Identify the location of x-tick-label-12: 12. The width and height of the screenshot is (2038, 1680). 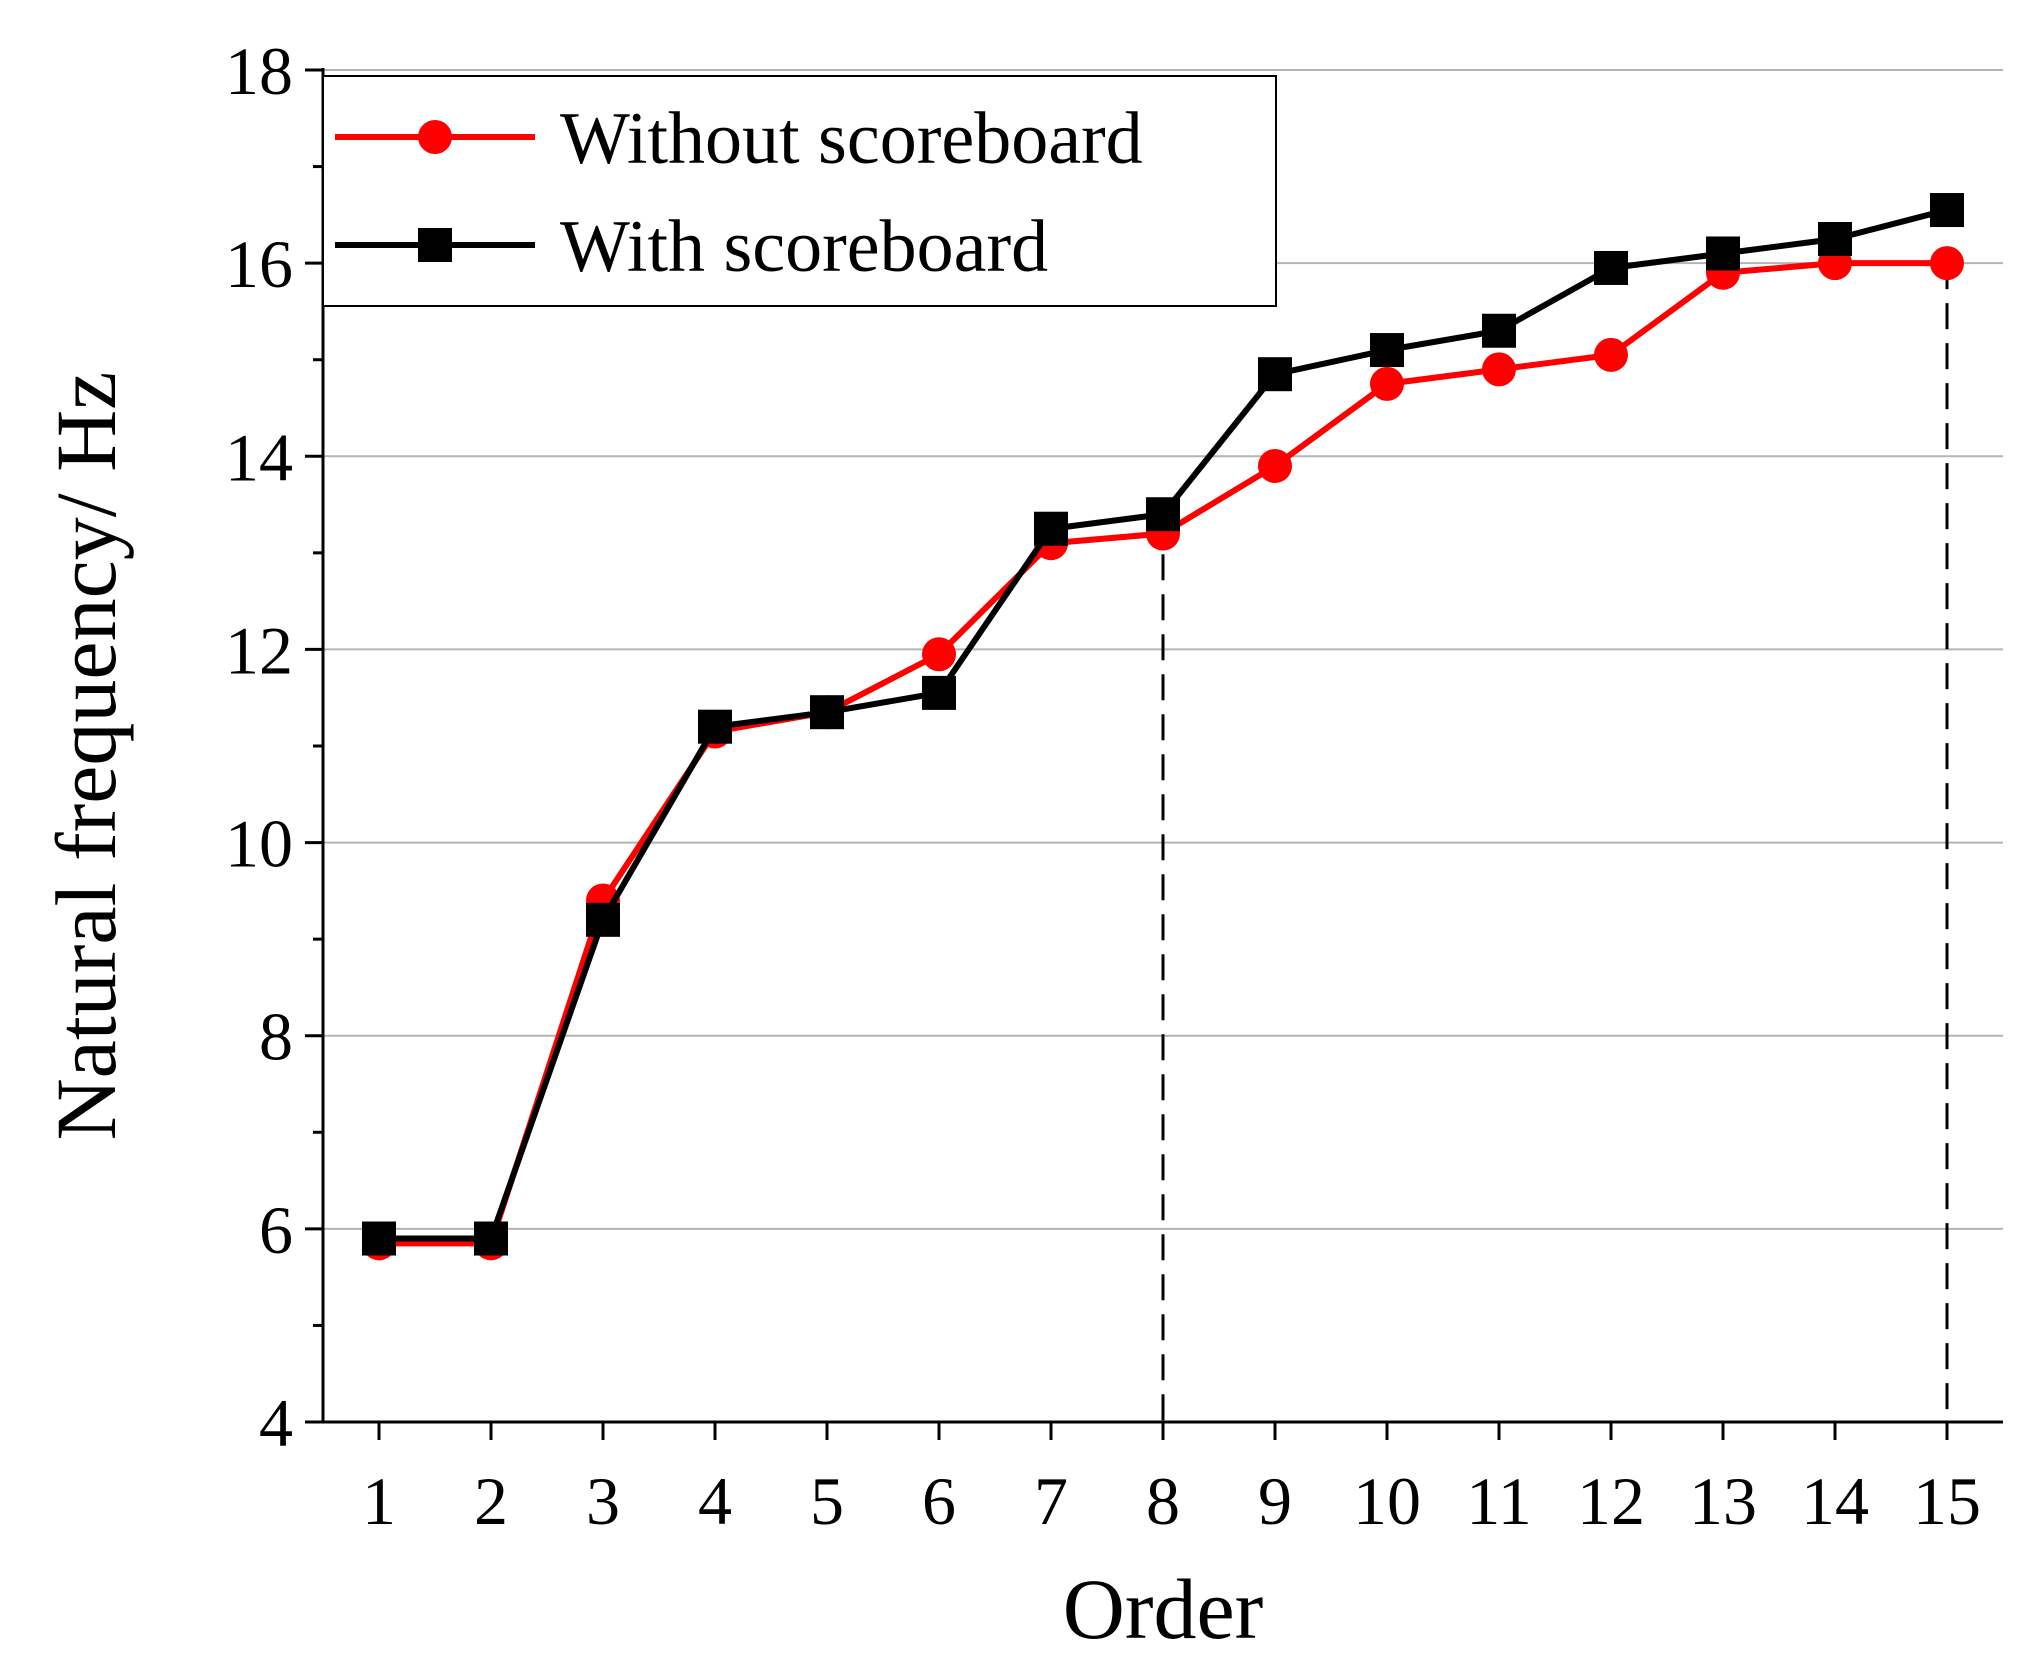
(1611, 1501).